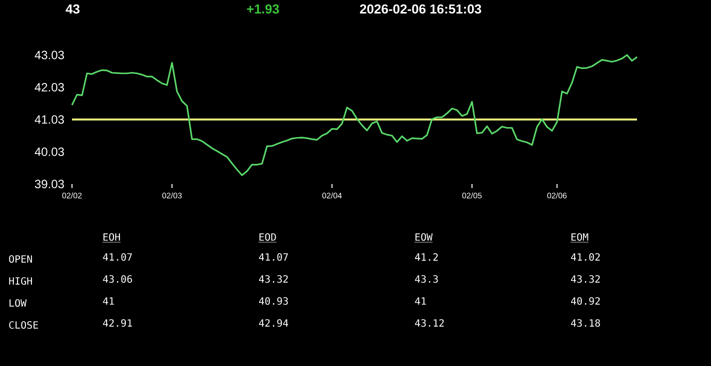  I want to click on x-tick-label: 02/04, so click(332, 195).